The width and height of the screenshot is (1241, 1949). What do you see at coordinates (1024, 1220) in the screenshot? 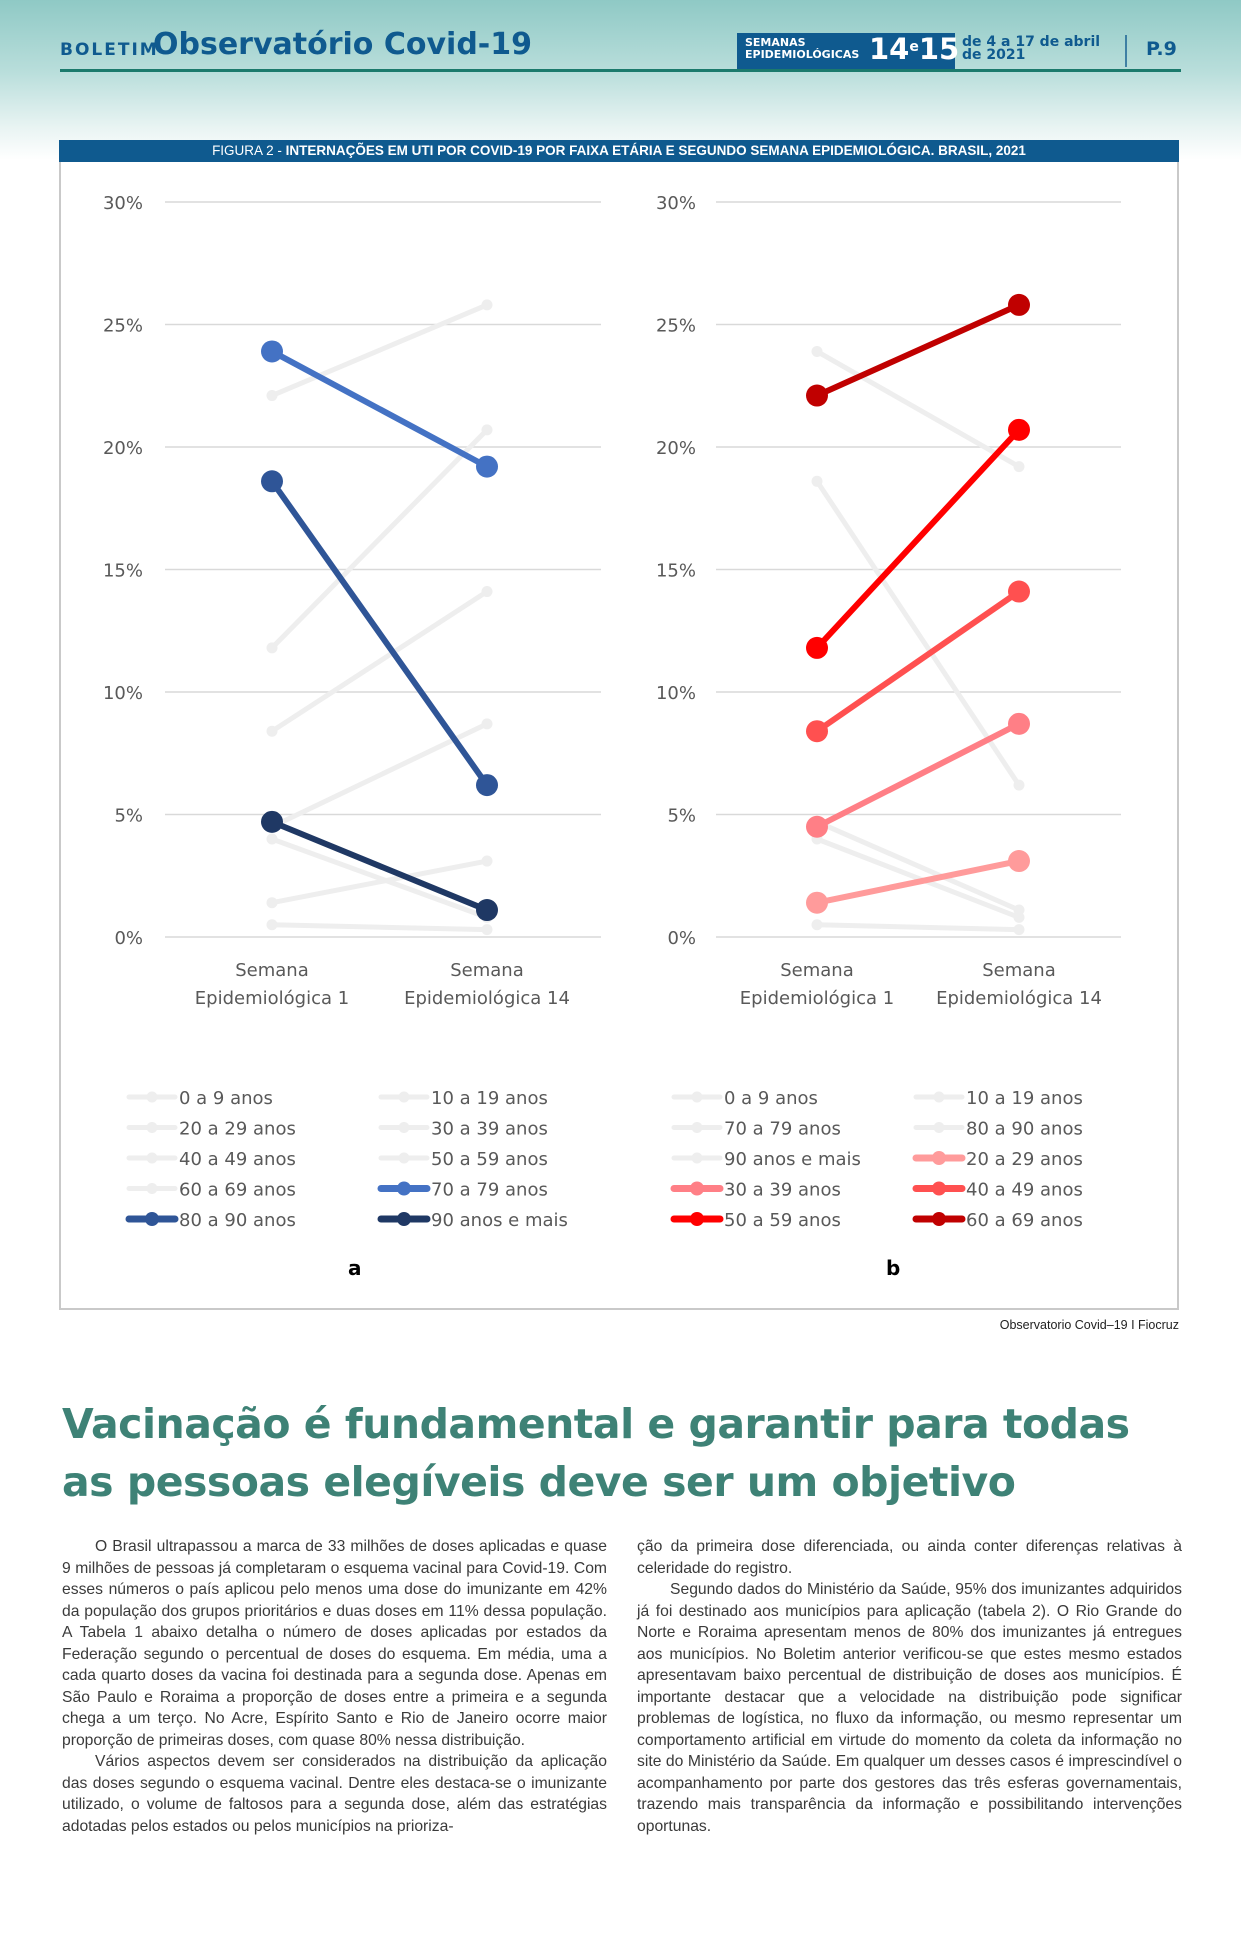
I see `legend-label: 60 a 69 anos` at bounding box center [1024, 1220].